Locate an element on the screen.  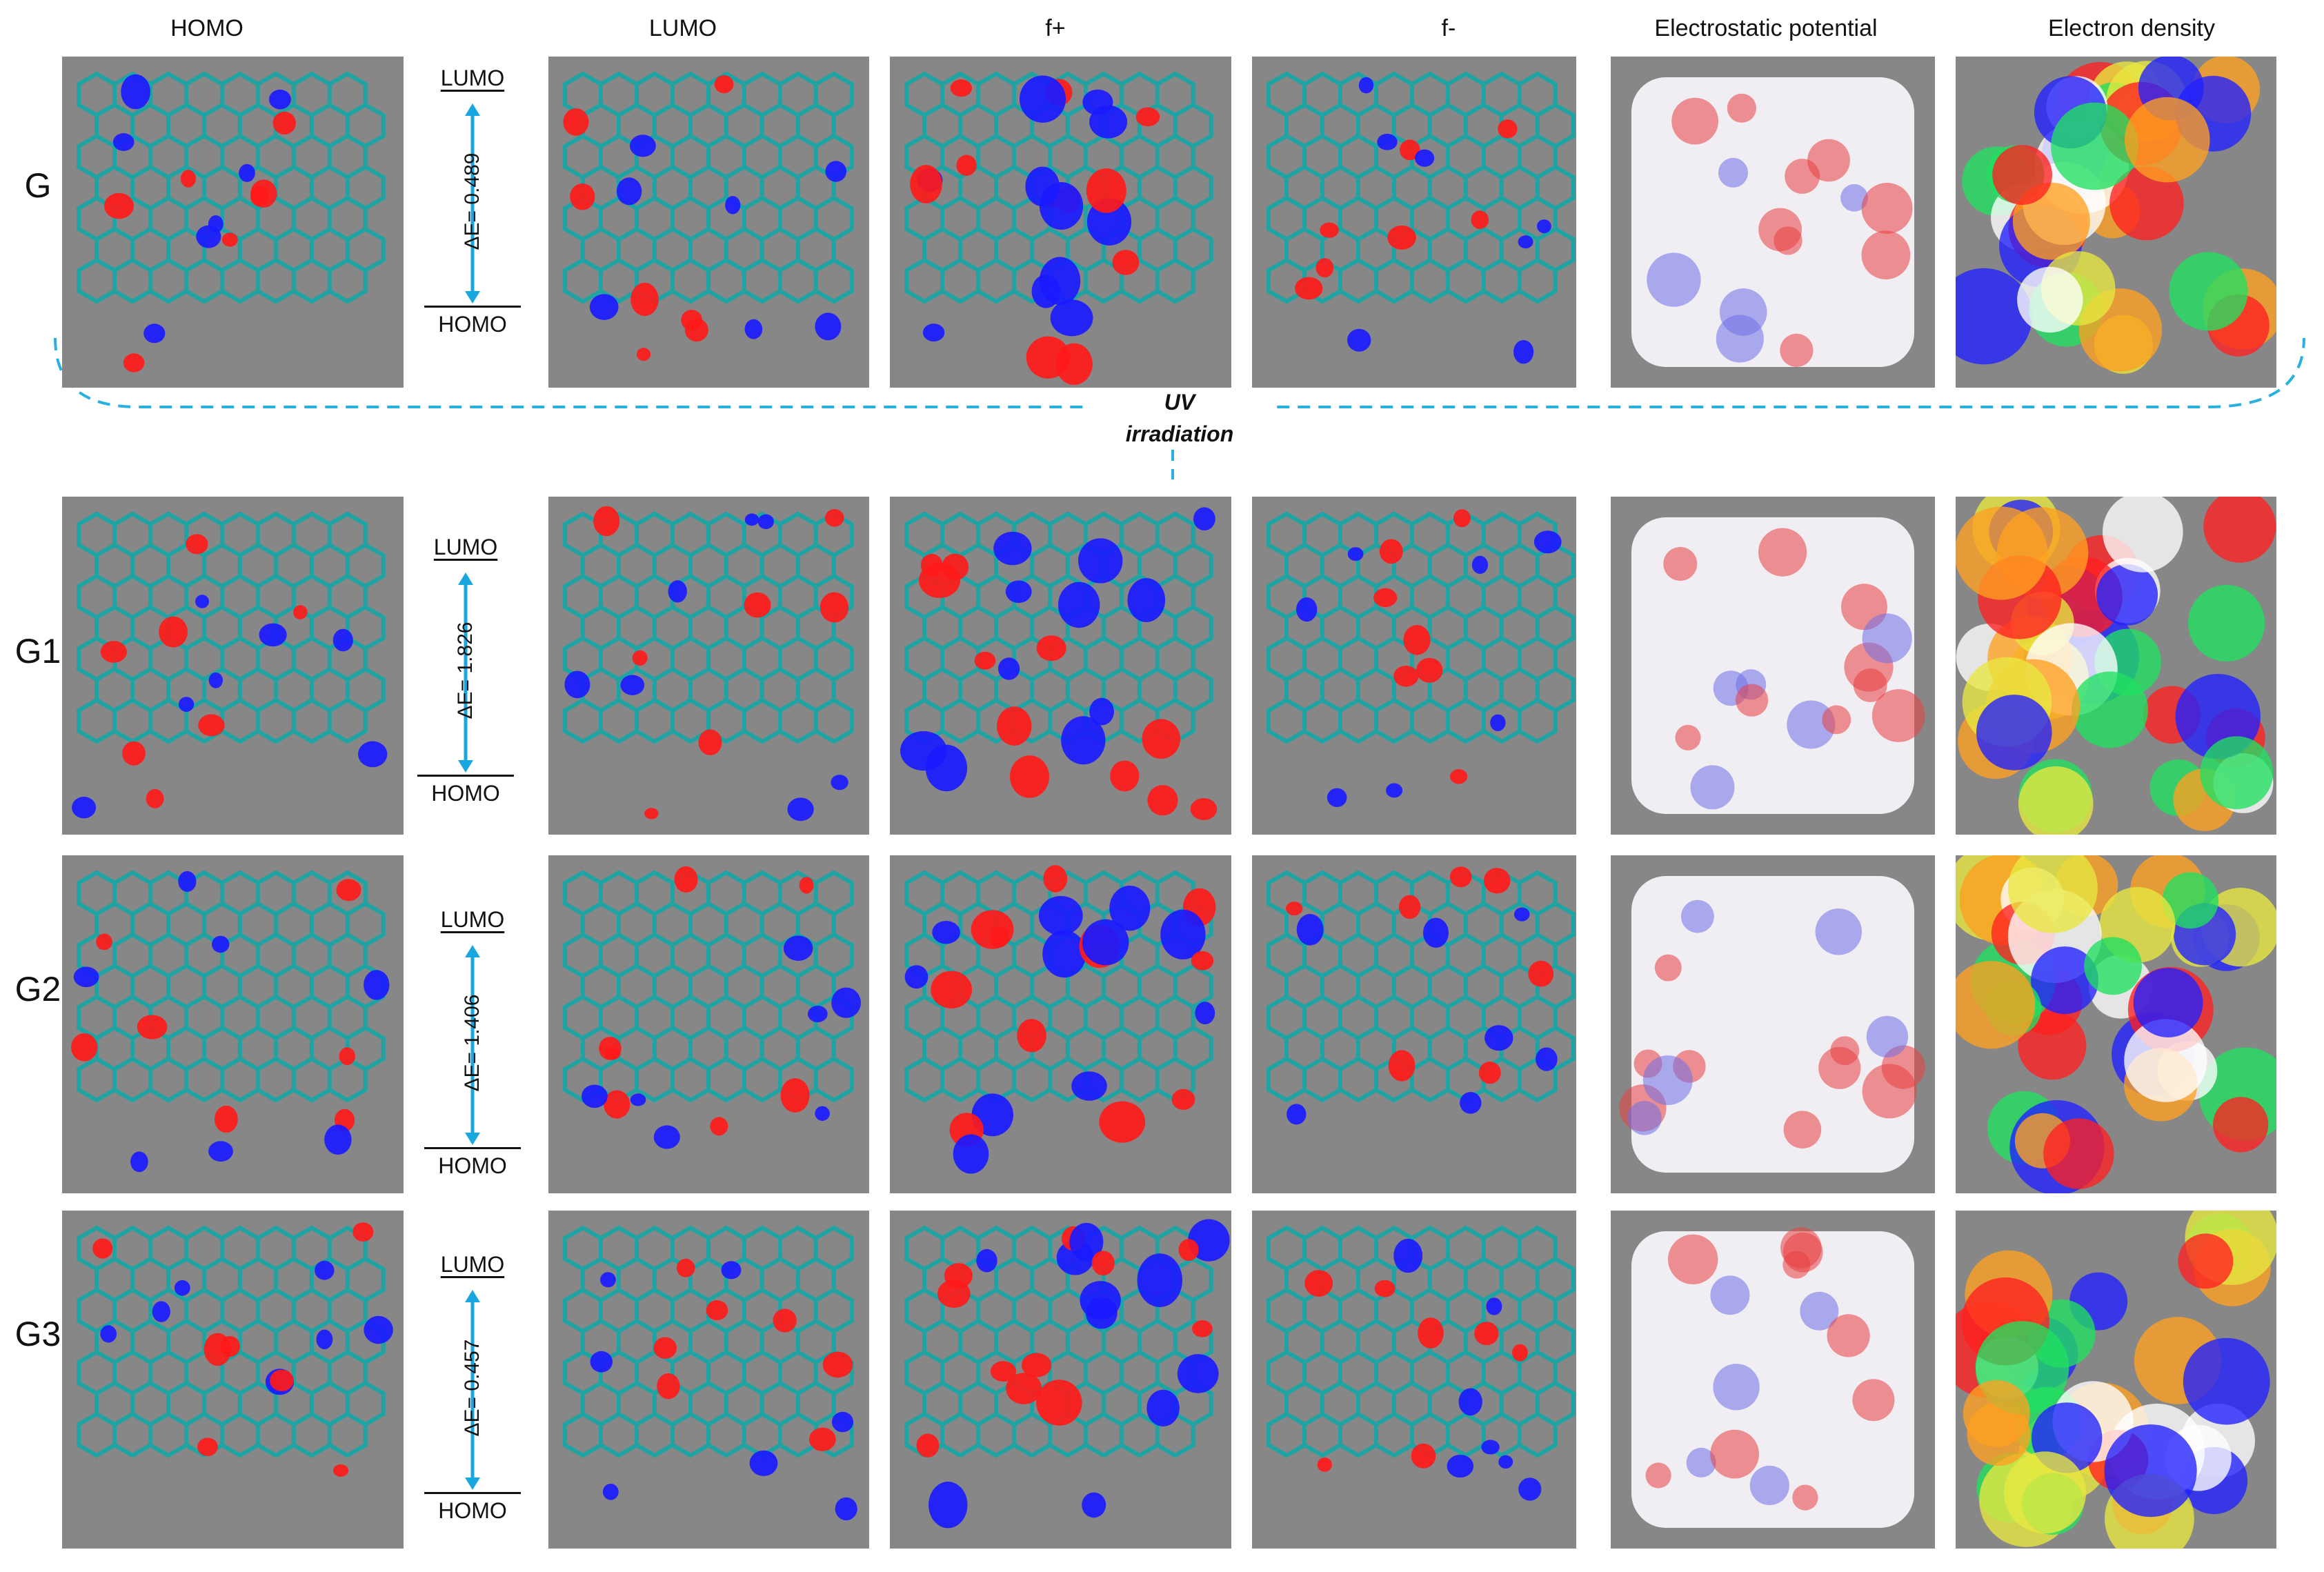
tile-g-homo is located at coordinates (233, 223).